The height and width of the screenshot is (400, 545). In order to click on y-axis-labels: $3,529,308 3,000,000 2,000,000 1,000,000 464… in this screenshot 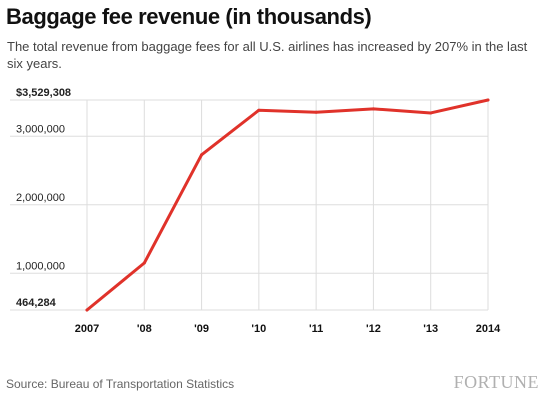, I will do `click(43, 198)`.